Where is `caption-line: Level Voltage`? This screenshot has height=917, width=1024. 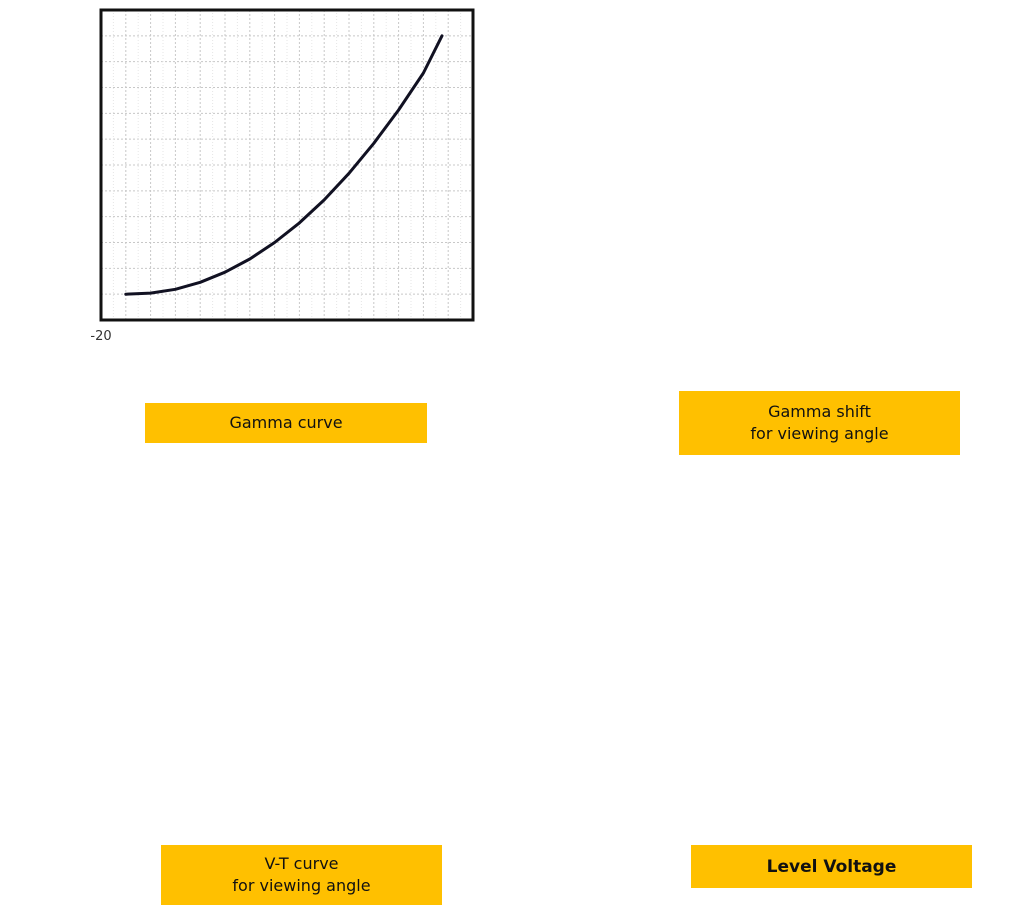 caption-line: Level Voltage is located at coordinates (831, 866).